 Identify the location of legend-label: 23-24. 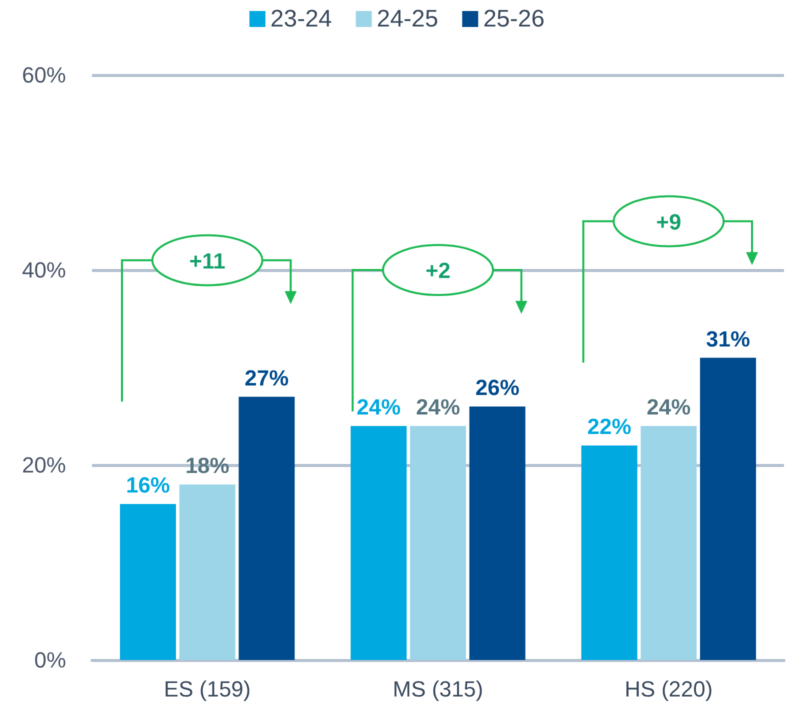
(301, 19).